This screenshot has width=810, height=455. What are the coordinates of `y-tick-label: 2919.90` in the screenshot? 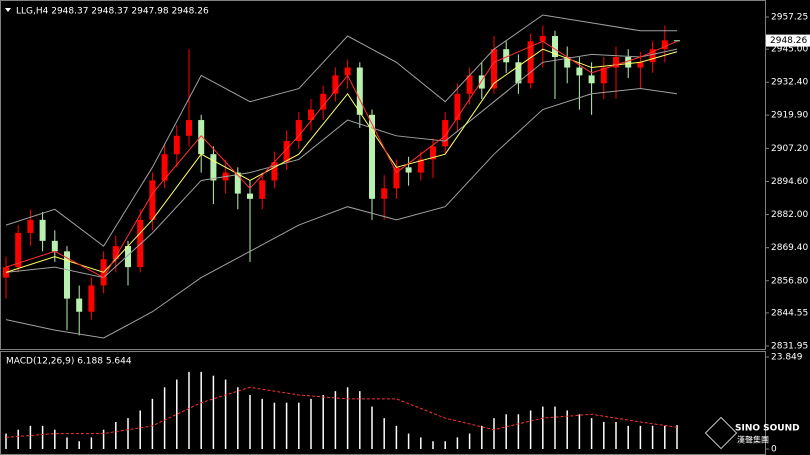 It's located at (789, 116).